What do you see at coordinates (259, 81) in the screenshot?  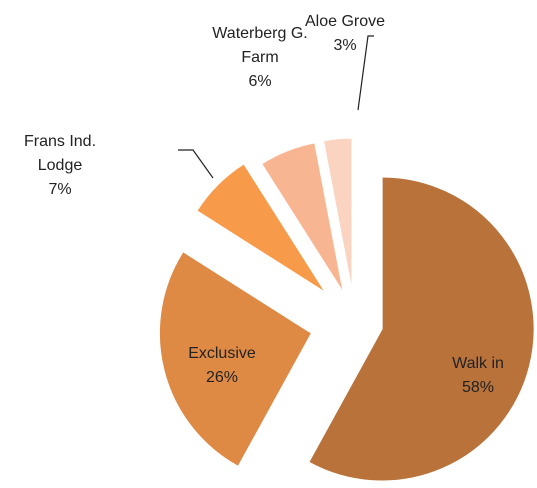 I see `slice-value-label: 6%` at bounding box center [259, 81].